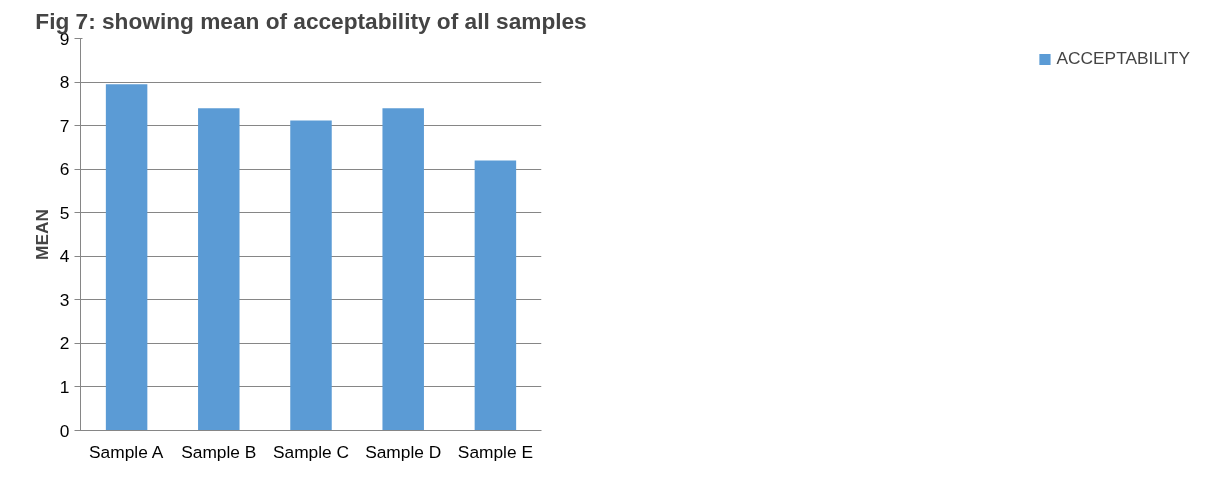  What do you see at coordinates (1123, 58) in the screenshot?
I see `legend-label: ACCEPTABILITY` at bounding box center [1123, 58].